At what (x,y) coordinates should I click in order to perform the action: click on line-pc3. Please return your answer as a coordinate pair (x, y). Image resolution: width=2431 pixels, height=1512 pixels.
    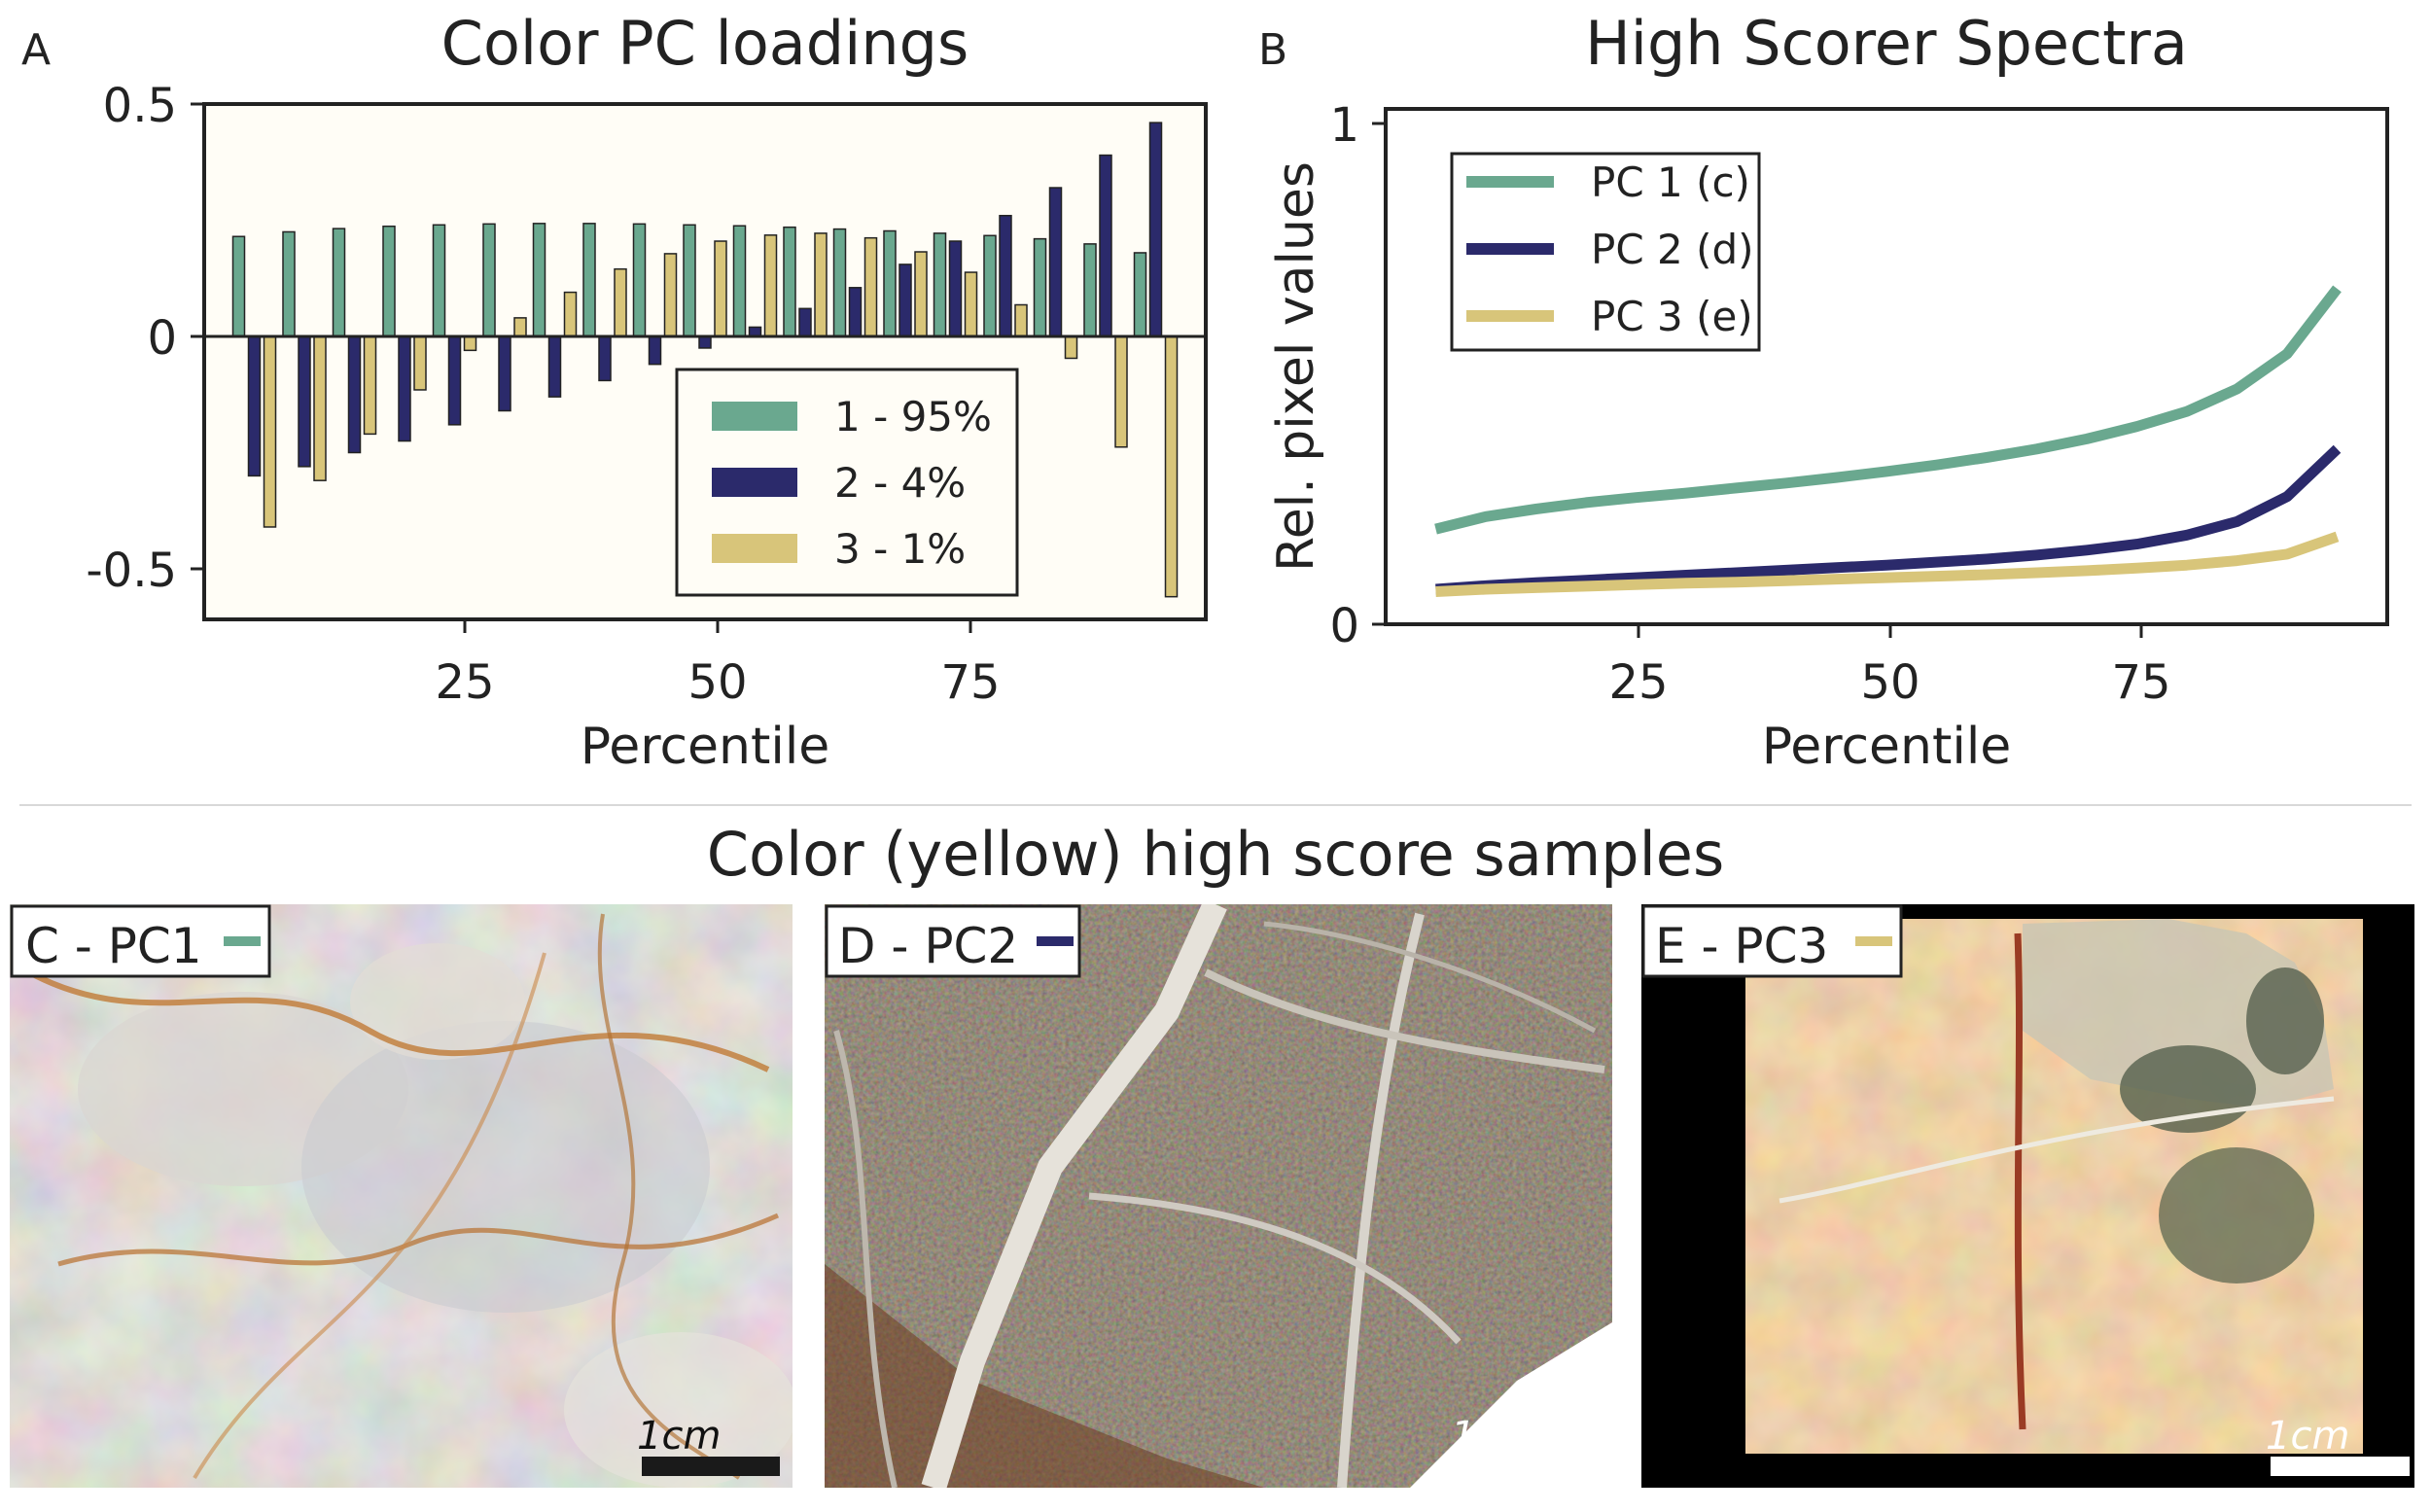
    Looking at the image, I should click on (1887, 564).